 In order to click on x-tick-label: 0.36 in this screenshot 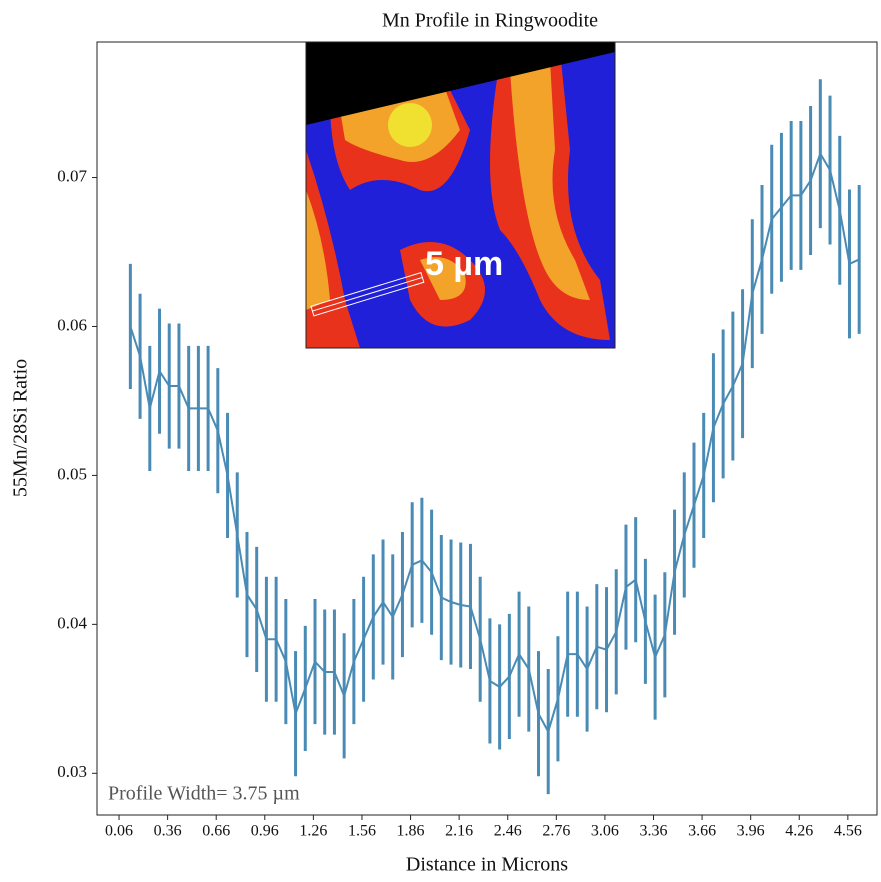, I will do `click(168, 831)`.